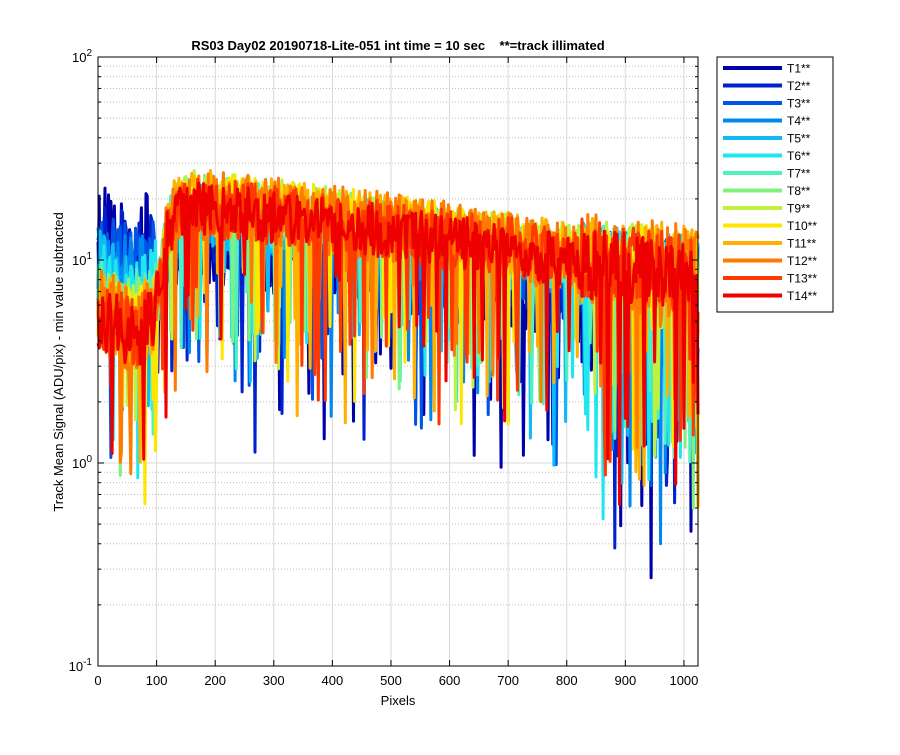 The image size is (900, 755). Describe the element at coordinates (215, 680) in the screenshot. I see `x-tick-label: 200` at that location.